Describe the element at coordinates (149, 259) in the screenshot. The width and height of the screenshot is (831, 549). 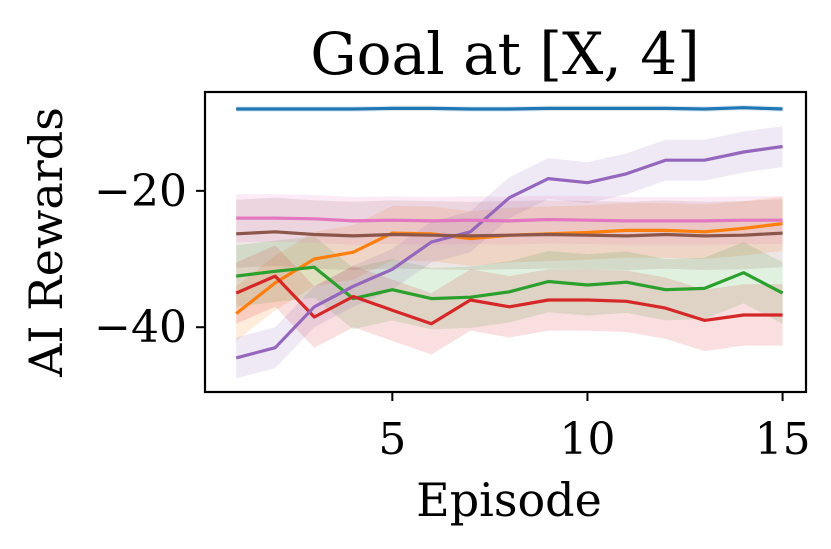
I see `y-axis-ticks: −20 −40` at that location.